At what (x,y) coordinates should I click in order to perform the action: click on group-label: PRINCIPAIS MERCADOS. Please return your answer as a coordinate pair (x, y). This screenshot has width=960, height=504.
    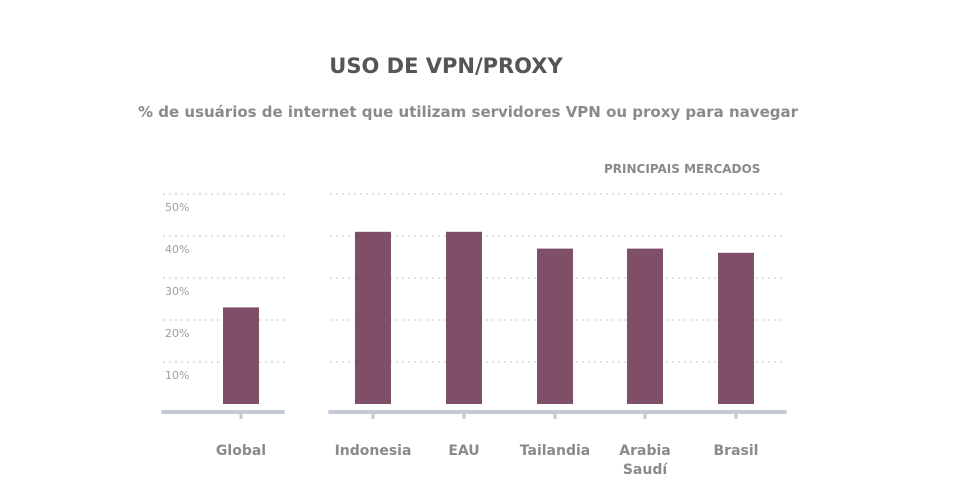
    Looking at the image, I should click on (682, 169).